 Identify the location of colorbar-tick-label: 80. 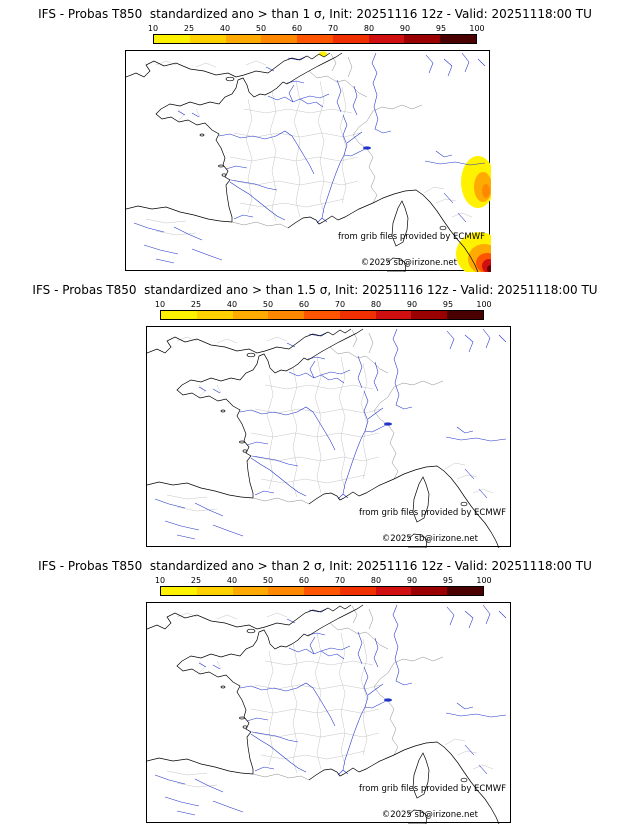
(376, 304).